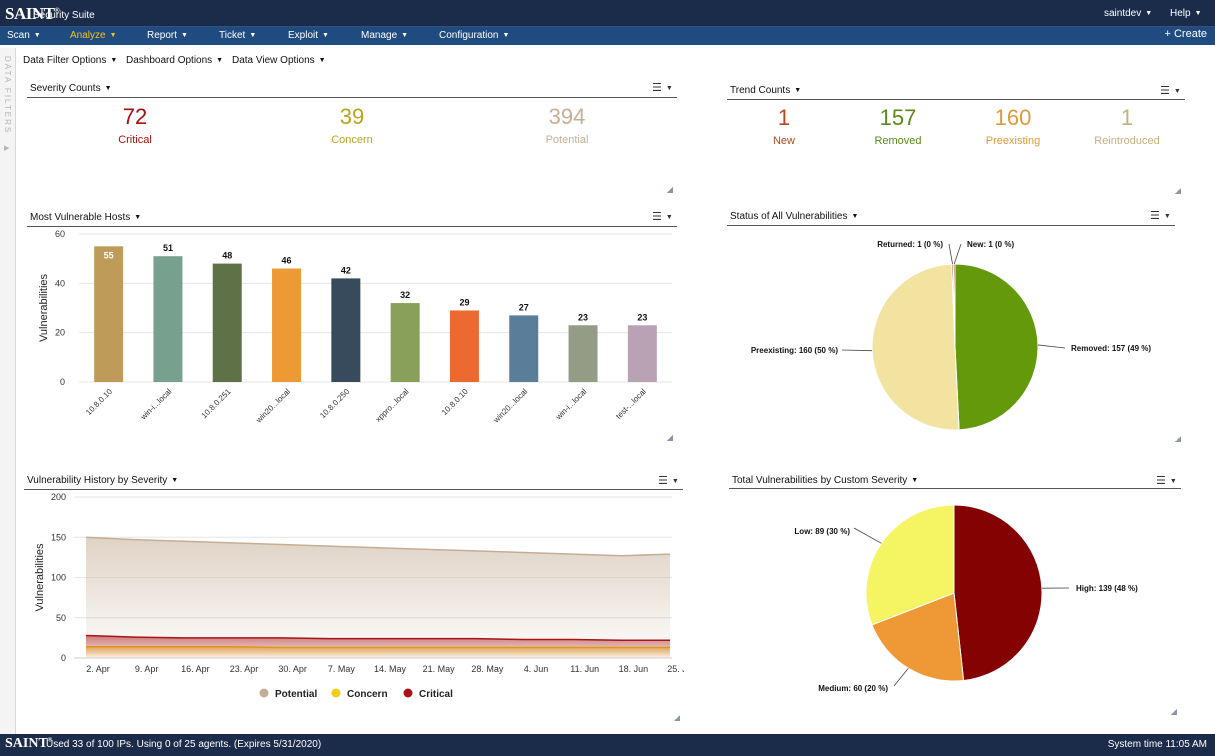  I want to click on critical-count: 72, so click(135, 116).